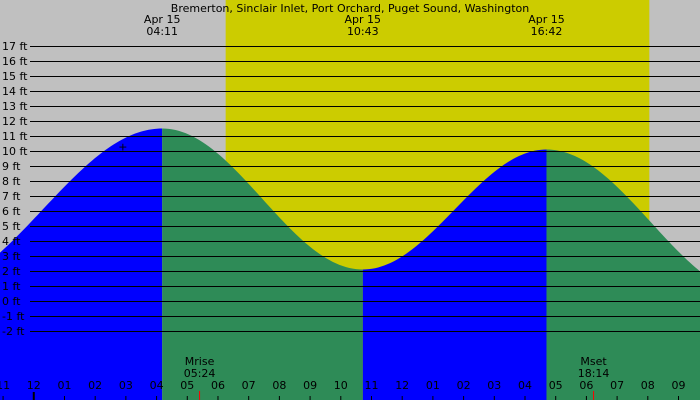 The image size is (700, 400). What do you see at coordinates (15, 61) in the screenshot?
I see `y-tick-label: 16 ft` at bounding box center [15, 61].